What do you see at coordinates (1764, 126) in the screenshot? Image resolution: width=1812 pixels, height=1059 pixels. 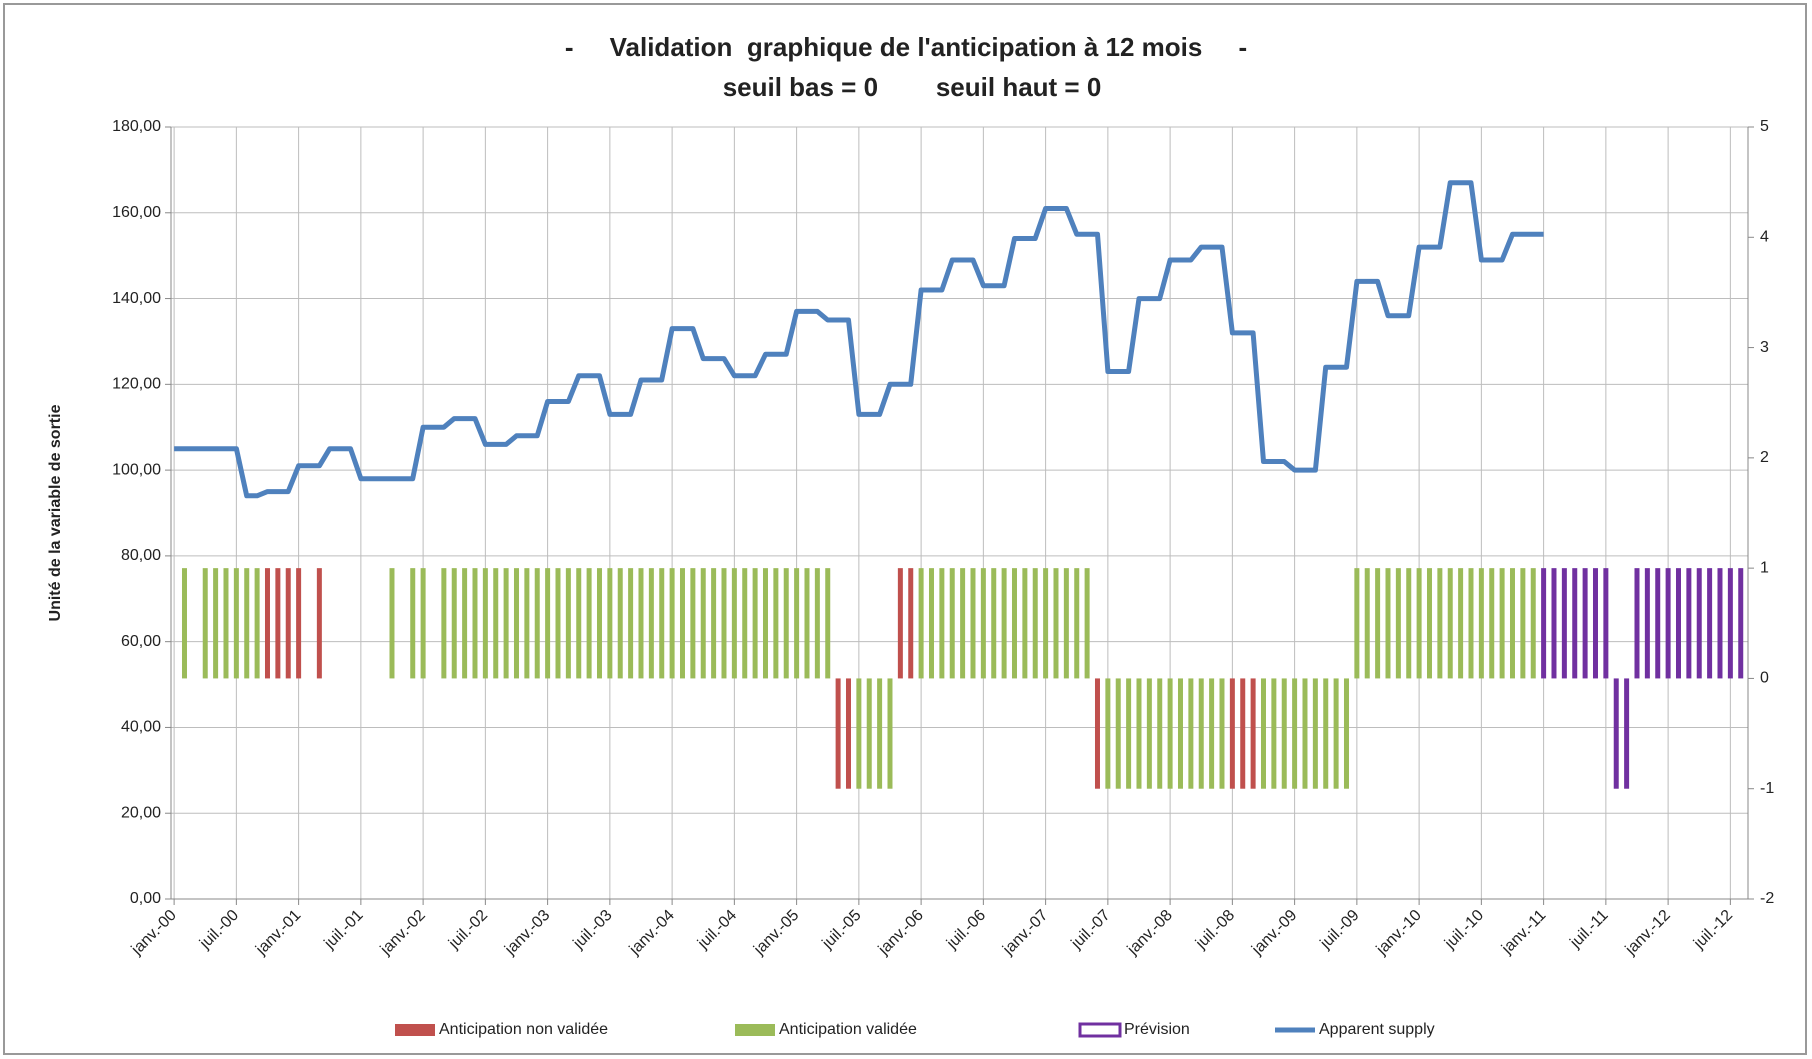 I see `y2-tick-label: 5` at bounding box center [1764, 126].